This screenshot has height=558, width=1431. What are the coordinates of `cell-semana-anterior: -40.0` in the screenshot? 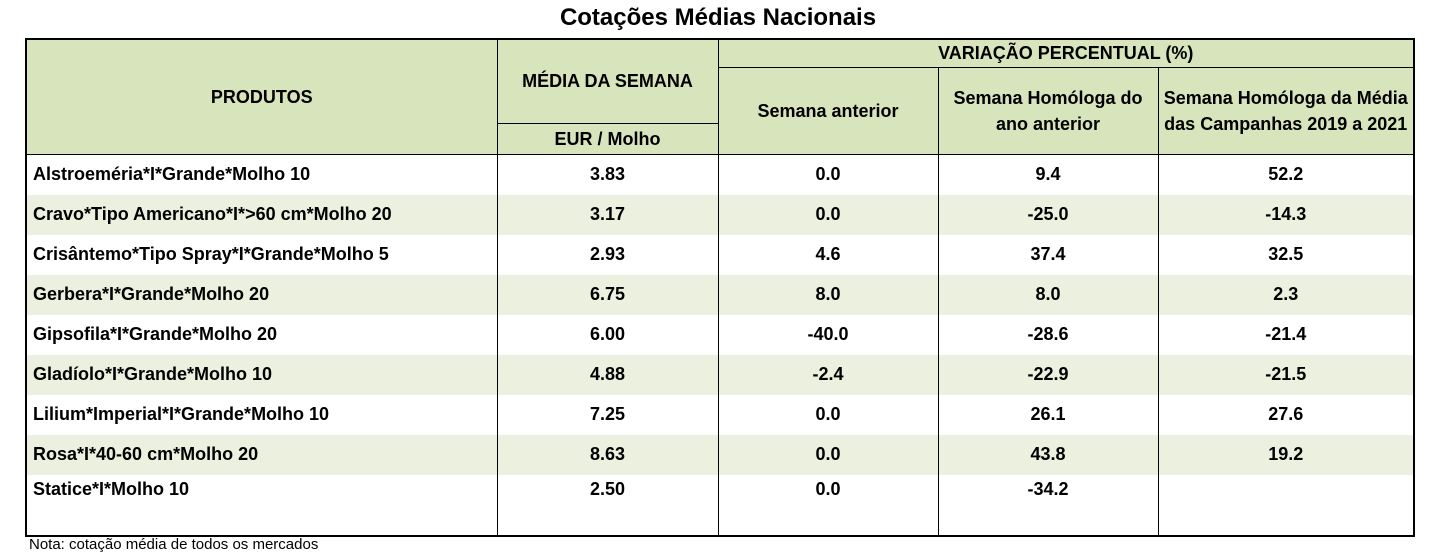 It's located at (828, 334).